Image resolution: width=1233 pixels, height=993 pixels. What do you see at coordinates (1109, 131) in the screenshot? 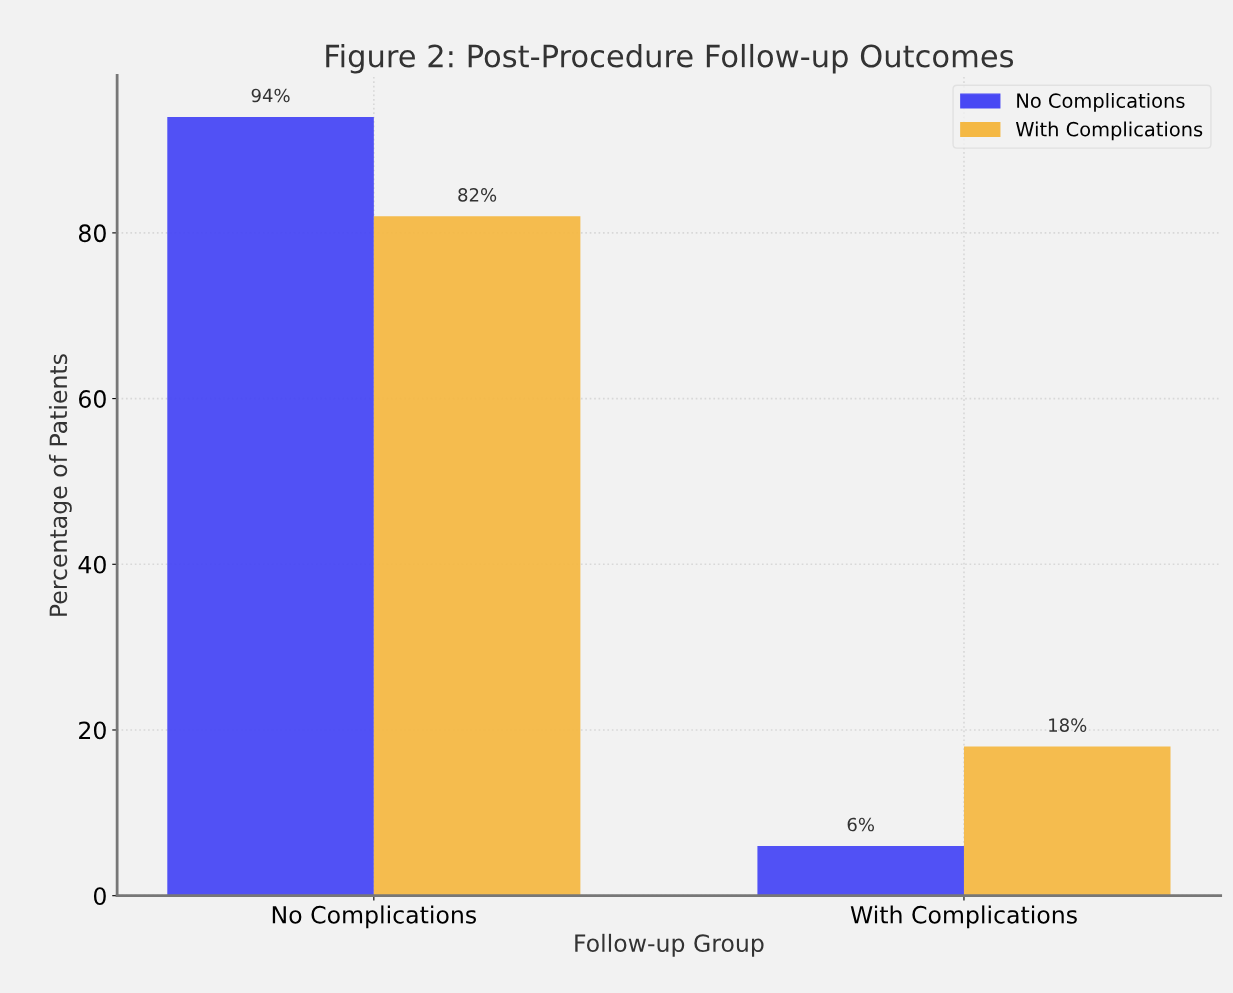
I see `legend-label: With Complications` at bounding box center [1109, 131].